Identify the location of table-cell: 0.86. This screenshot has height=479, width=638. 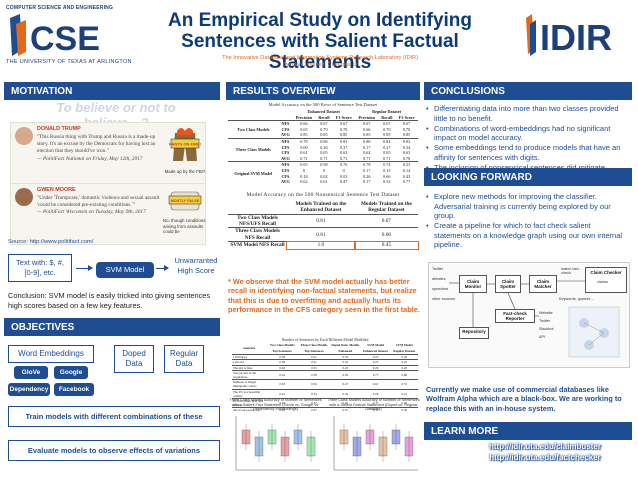
(324, 141).